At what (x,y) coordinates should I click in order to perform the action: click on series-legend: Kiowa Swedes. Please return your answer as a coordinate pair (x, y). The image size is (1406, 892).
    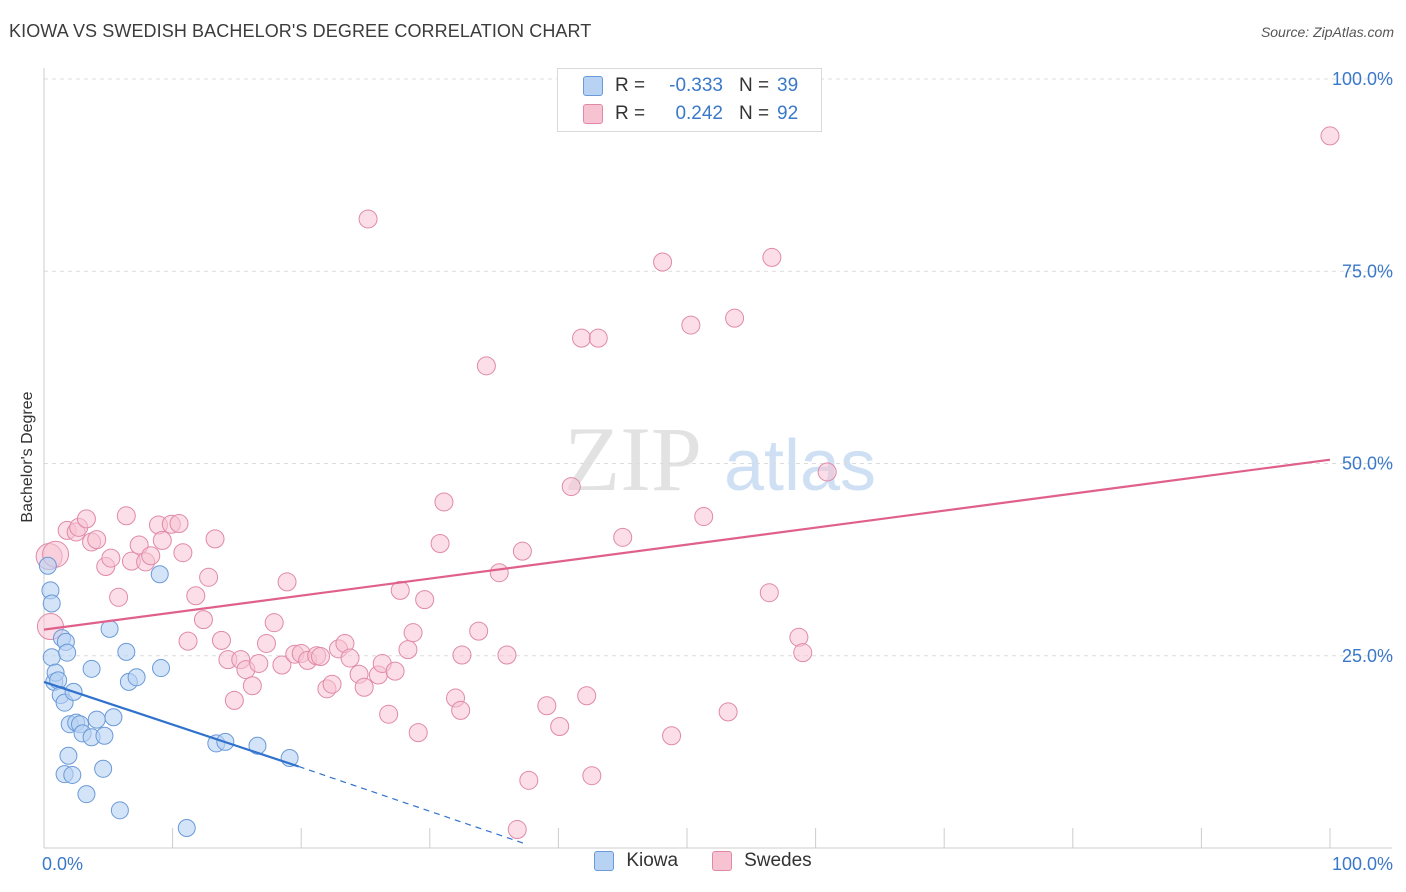
    Looking at the image, I should click on (703, 861).